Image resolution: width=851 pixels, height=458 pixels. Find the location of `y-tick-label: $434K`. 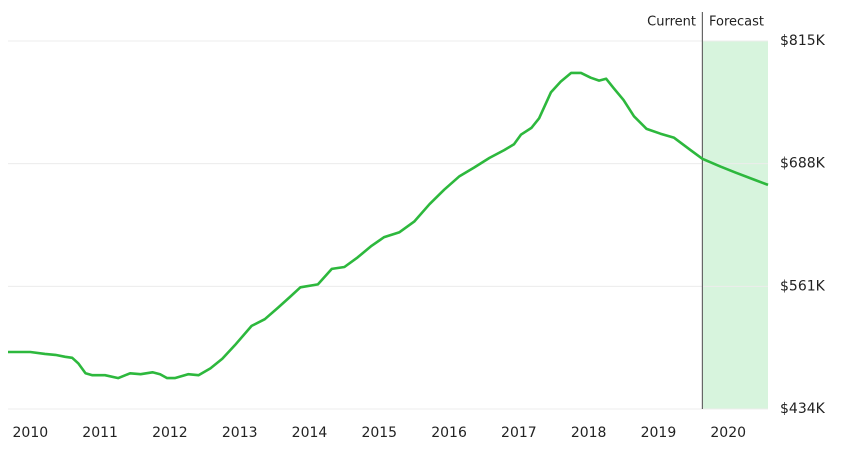

y-tick-label: $434K is located at coordinates (803, 409).